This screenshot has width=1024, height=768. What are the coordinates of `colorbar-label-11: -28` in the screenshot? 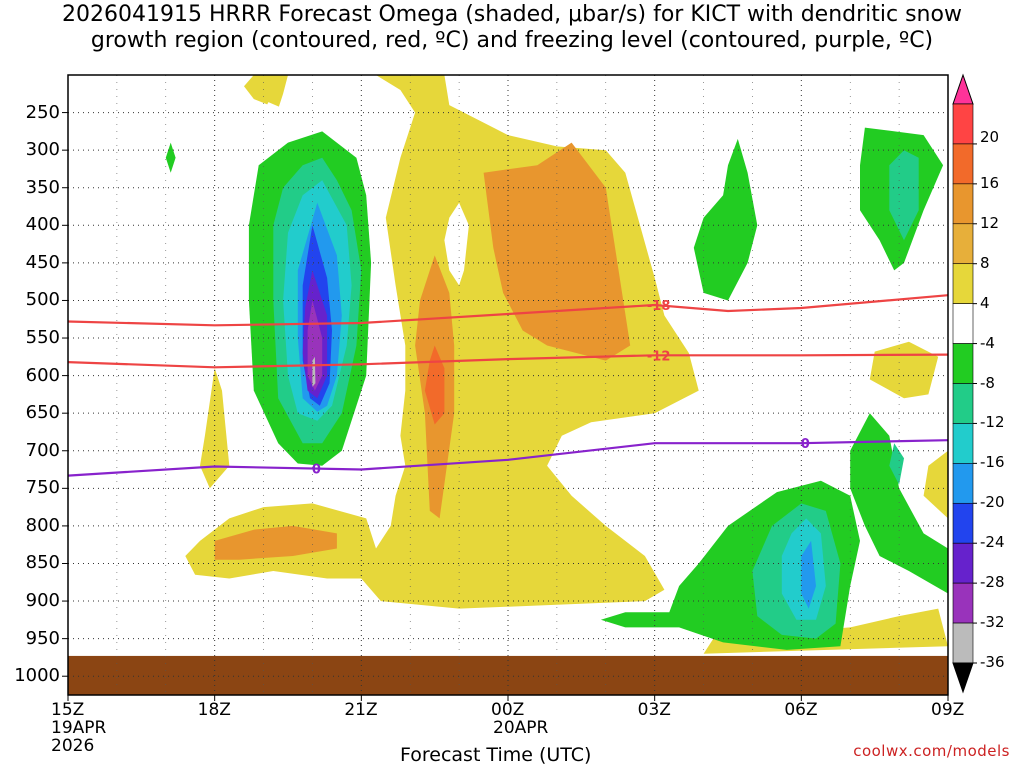 It's located at (992, 582).